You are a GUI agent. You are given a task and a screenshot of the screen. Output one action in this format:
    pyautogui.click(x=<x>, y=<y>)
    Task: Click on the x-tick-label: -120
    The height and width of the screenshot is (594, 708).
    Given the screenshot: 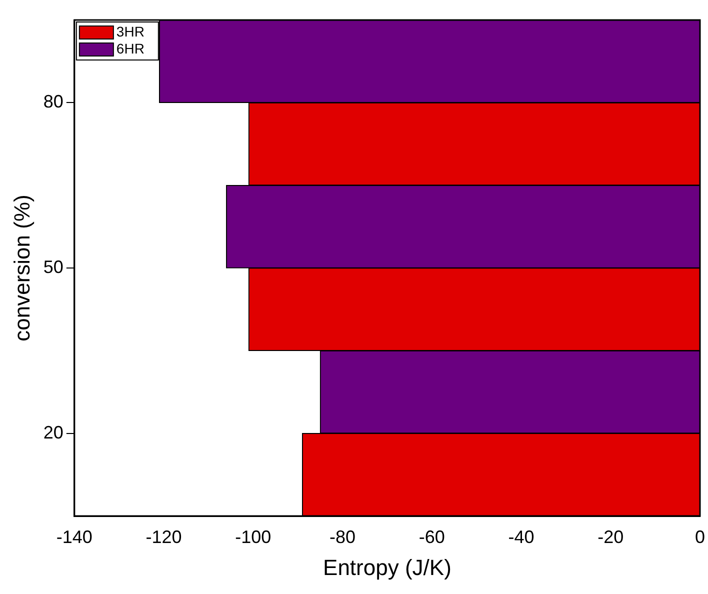 What is the action you would take?
    pyautogui.click(x=164, y=536)
    